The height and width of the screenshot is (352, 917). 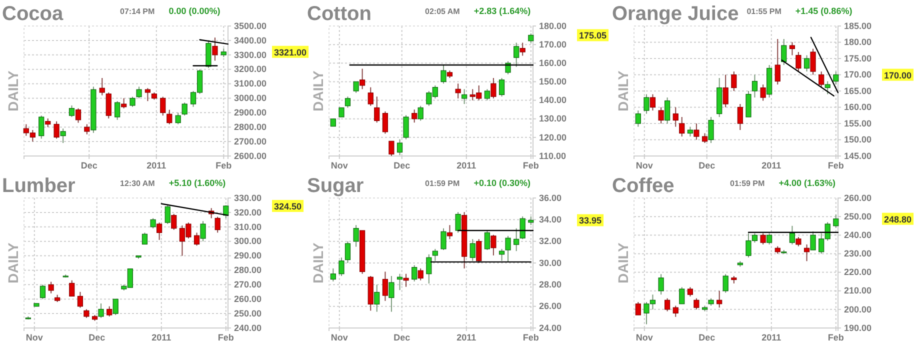 What do you see at coordinates (898, 75) in the screenshot?
I see `text: 170.00` at bounding box center [898, 75].